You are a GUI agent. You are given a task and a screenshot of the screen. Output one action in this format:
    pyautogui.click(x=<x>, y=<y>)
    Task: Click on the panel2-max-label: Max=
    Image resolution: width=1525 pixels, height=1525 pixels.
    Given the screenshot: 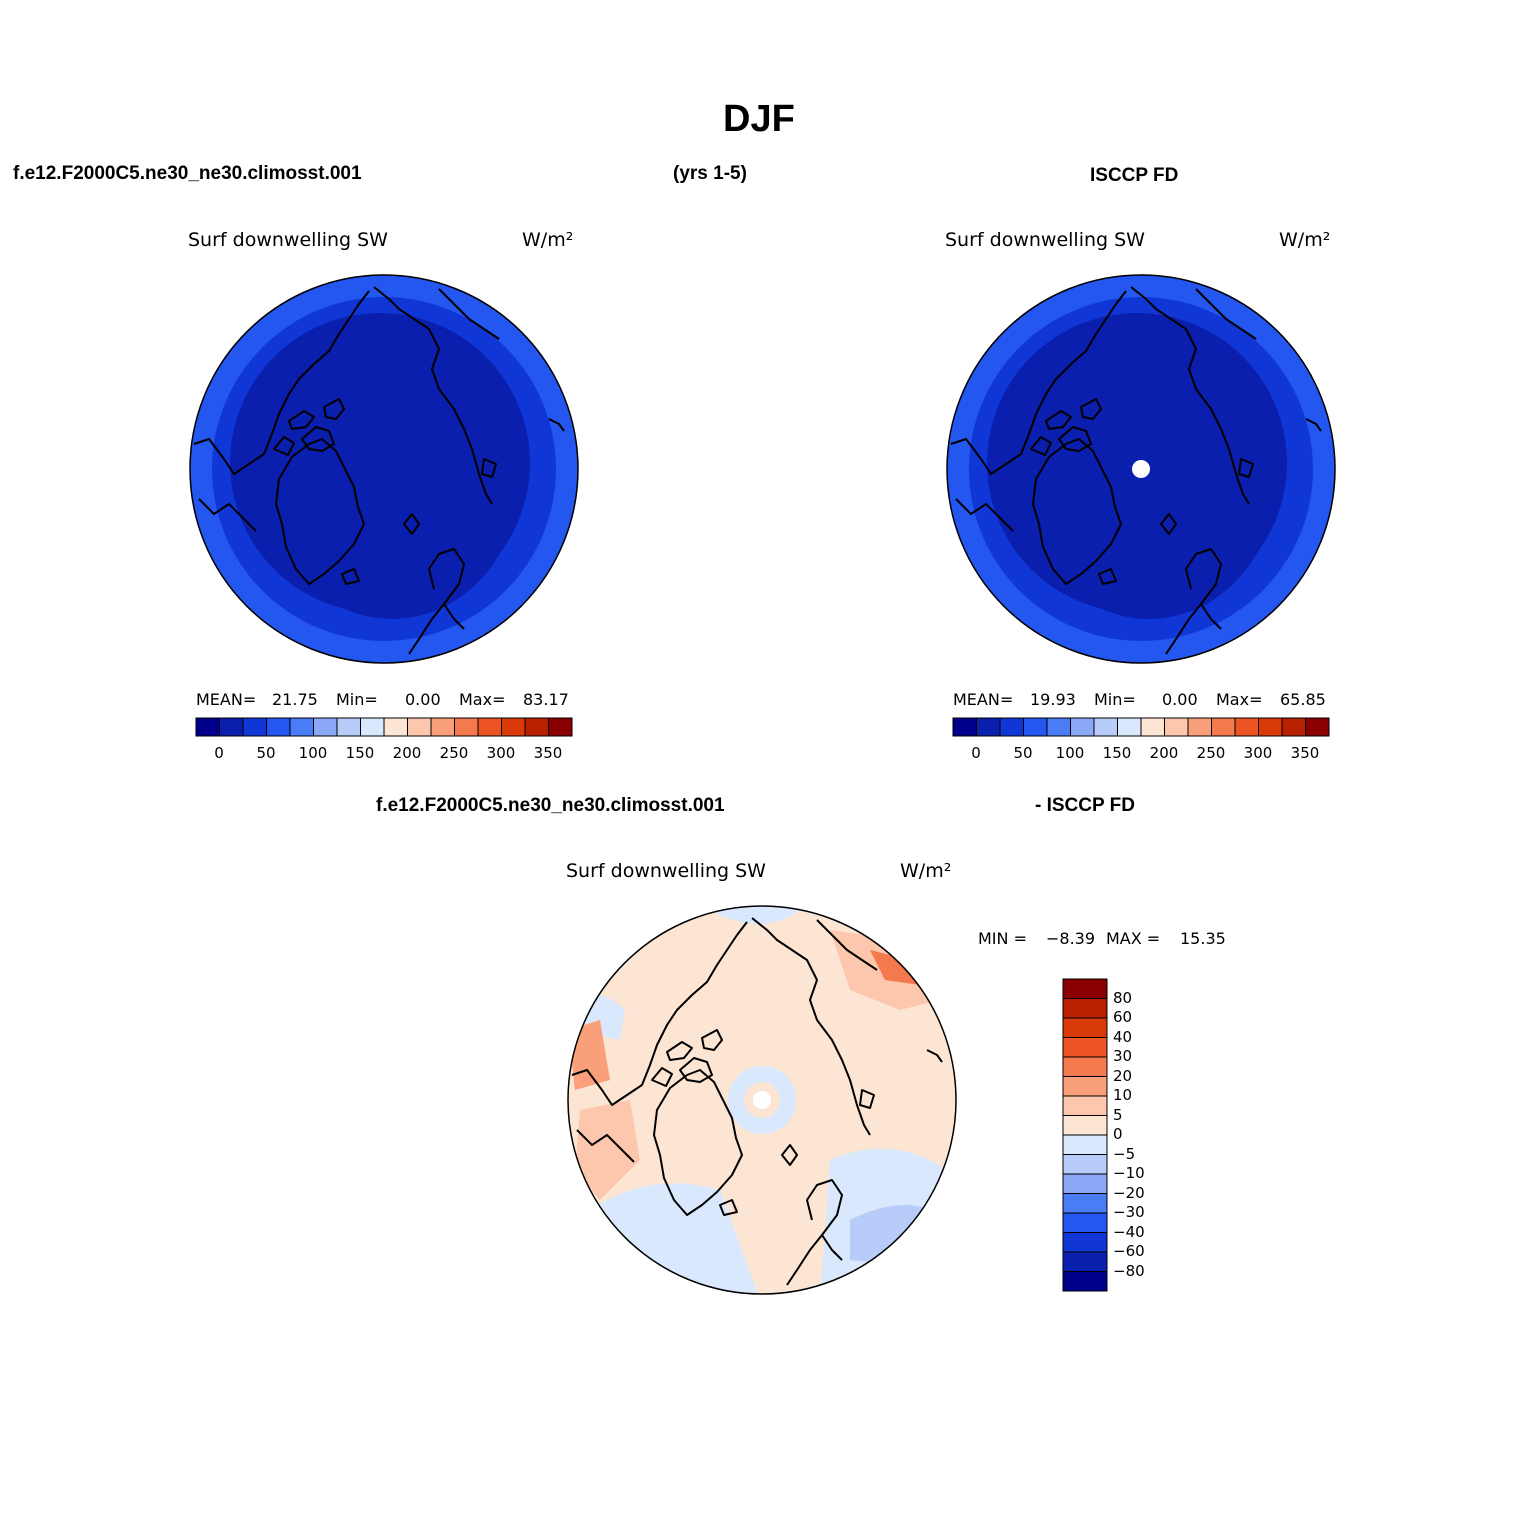 What is the action you would take?
    pyautogui.click(x=1239, y=699)
    